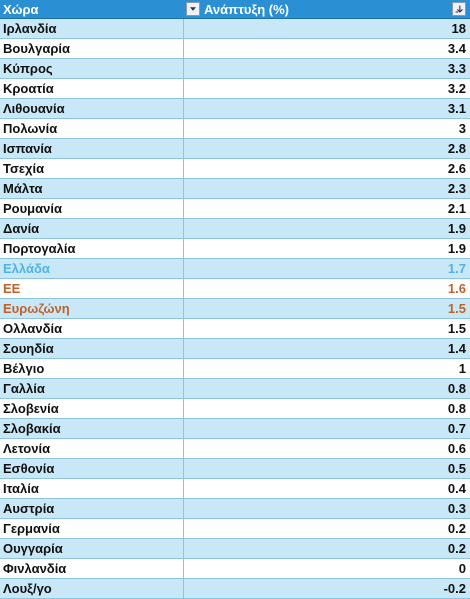 The width and height of the screenshot is (470, 599). I want to click on table-row: Φινλανδία 0, so click(235, 569).